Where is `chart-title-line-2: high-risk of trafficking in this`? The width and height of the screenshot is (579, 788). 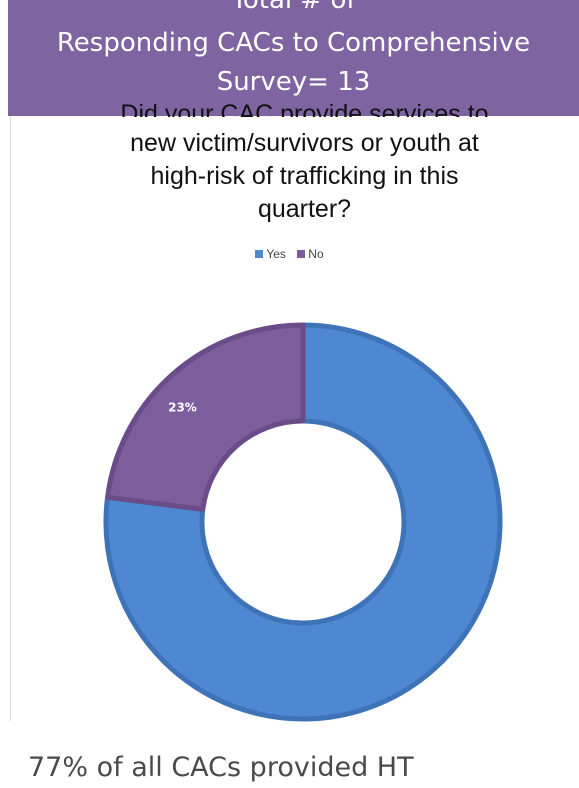 chart-title-line-2: high-risk of trafficking in this is located at coordinates (304, 176).